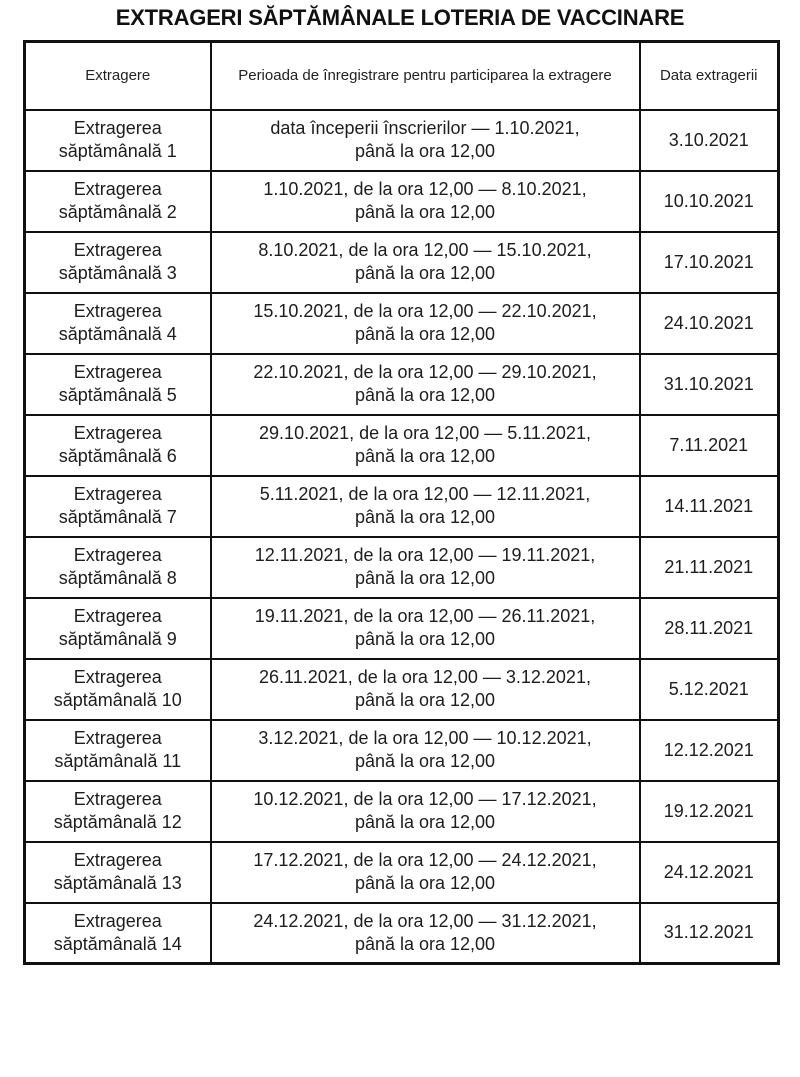 The height and width of the screenshot is (1077, 800). Describe the element at coordinates (117, 567) in the screenshot. I see `draw-name-cell: Extragerea săptămânală 8` at that location.